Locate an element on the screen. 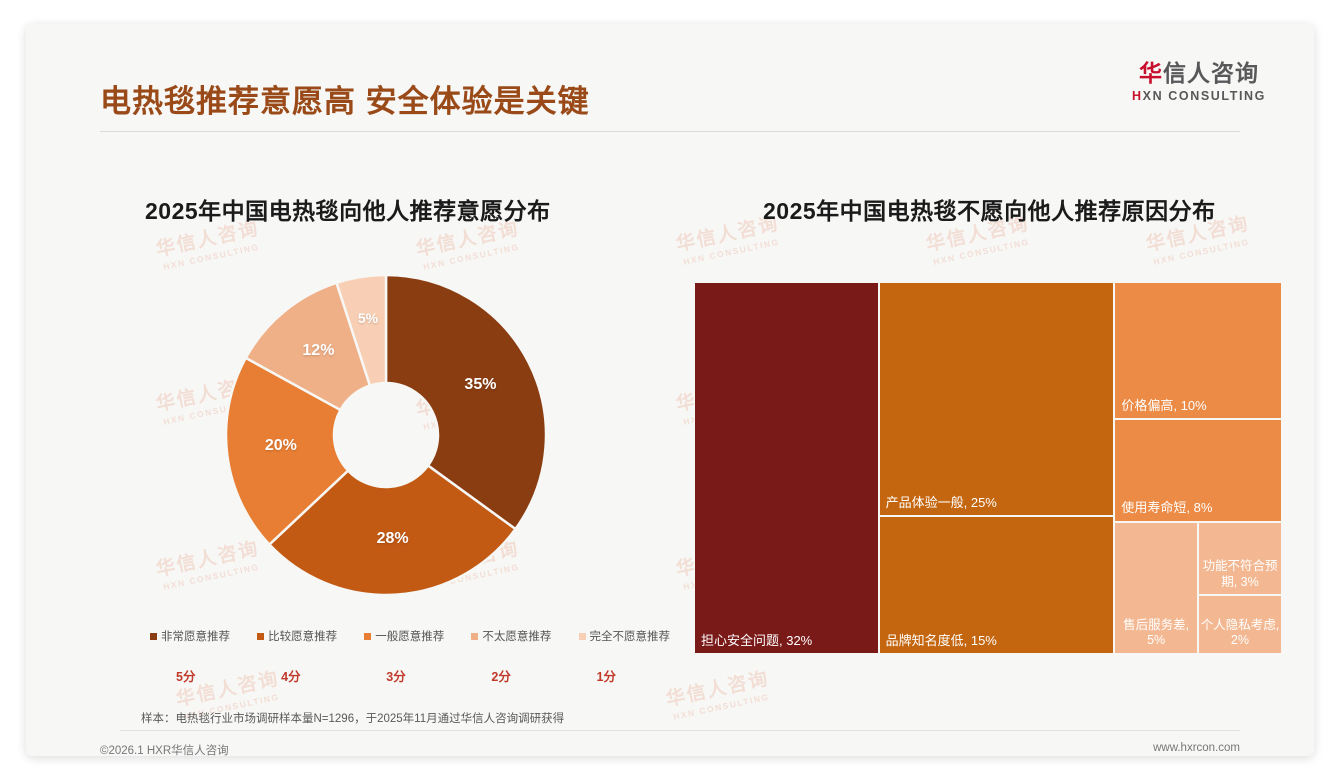  legend-label: 一般愿意推荐 is located at coordinates (410, 637).